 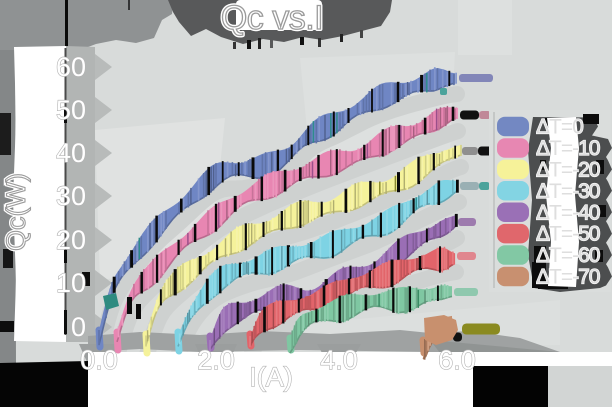 What do you see at coordinates (16, 212) in the screenshot?
I see `svg-text: Qc(W)` at bounding box center [16, 212].